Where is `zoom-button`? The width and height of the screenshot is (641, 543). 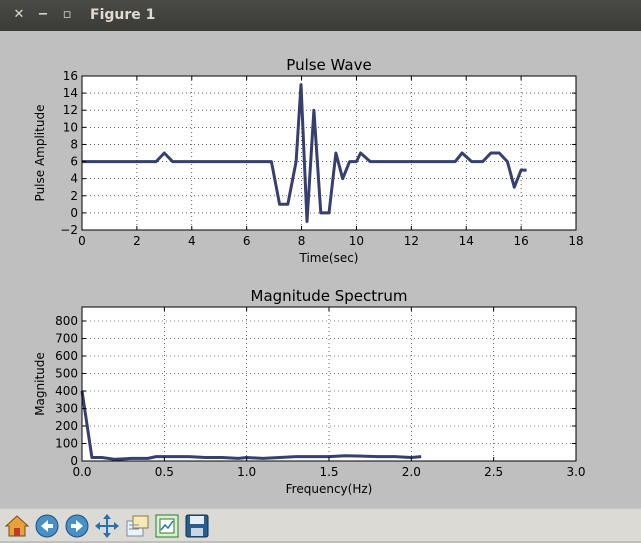 zoom-button is located at coordinates (137, 526).